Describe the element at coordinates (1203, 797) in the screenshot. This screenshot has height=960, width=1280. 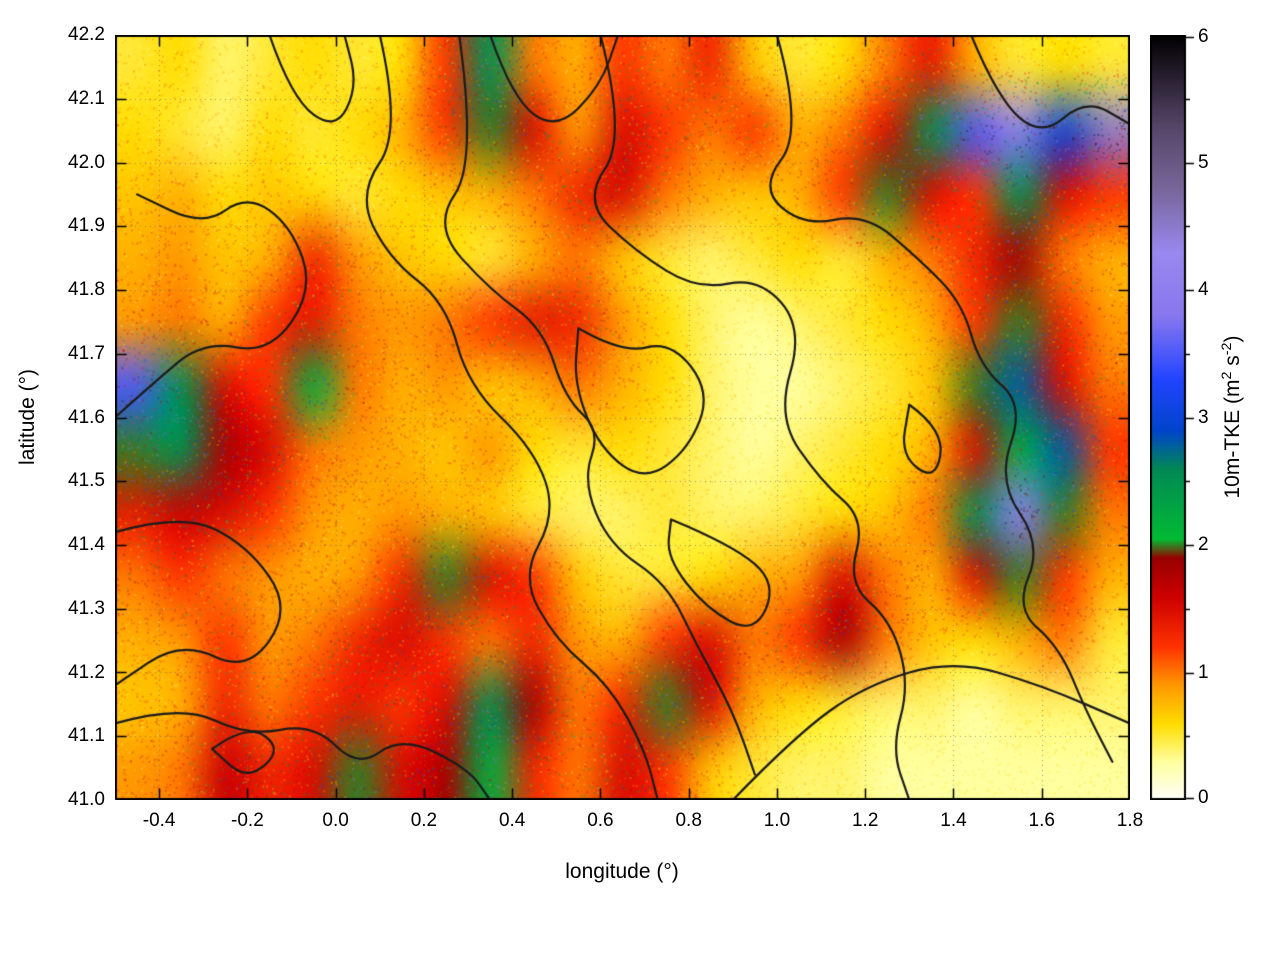
I see `colorbar-tick-label: 0` at that location.